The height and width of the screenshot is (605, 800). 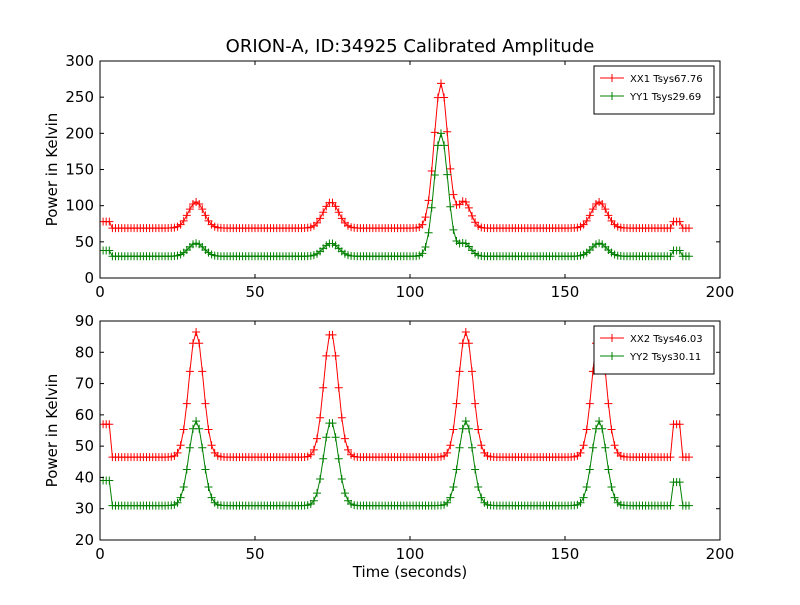 What do you see at coordinates (84, 384) in the screenshot?
I see `y-tick-label: 70` at bounding box center [84, 384].